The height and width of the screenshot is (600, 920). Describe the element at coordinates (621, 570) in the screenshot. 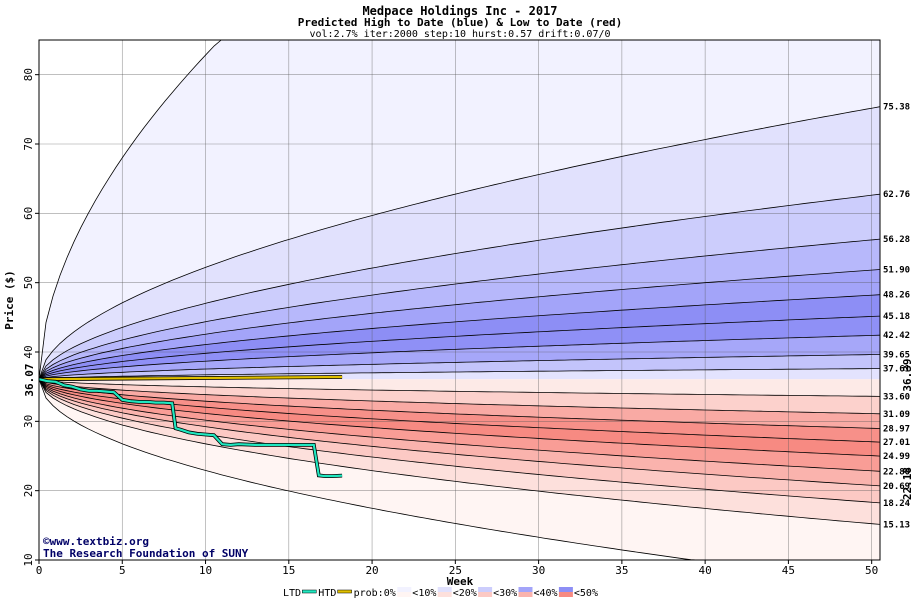

I see `x-tick-label-35: 35` at that location.